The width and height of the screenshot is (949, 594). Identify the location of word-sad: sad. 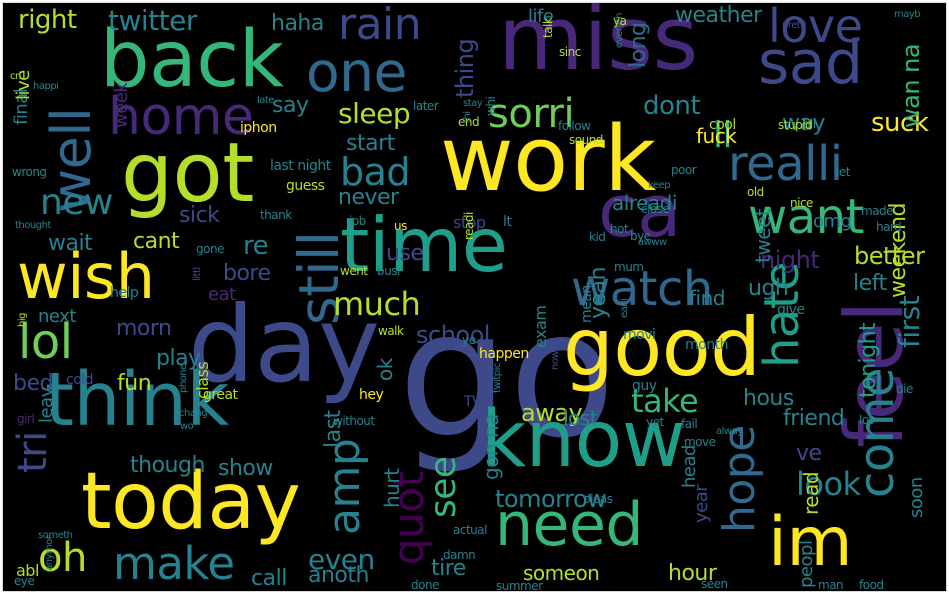
(810, 63).